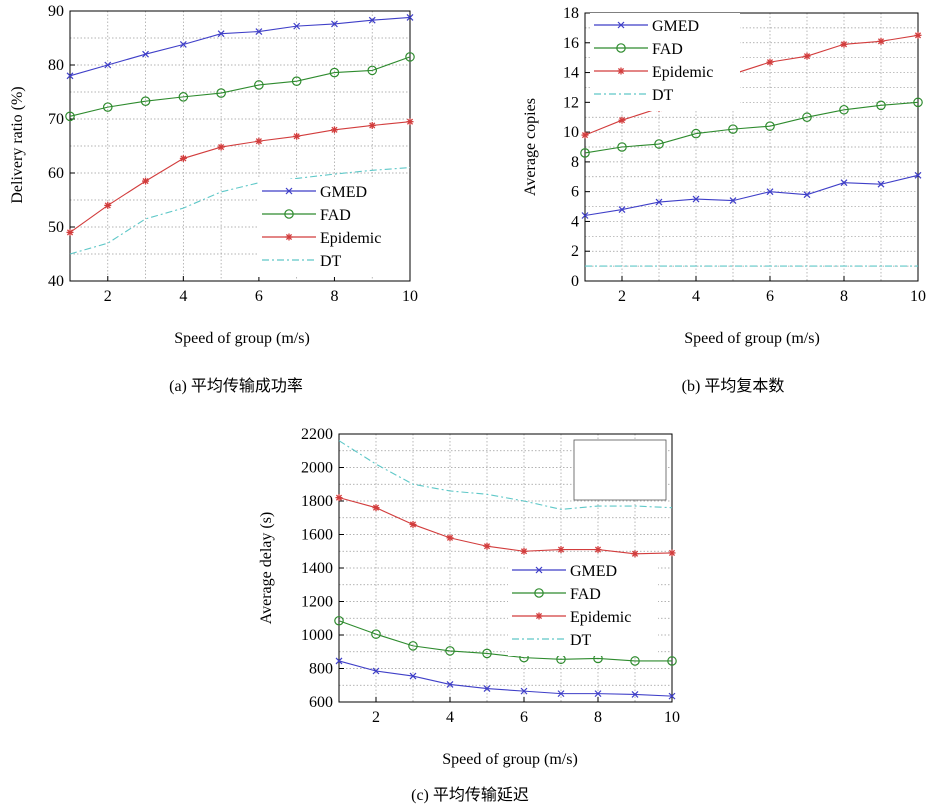 This screenshot has height=809, width=928. Describe the element at coordinates (56, 11) in the screenshot. I see `y-tick-label: 90` at that location.